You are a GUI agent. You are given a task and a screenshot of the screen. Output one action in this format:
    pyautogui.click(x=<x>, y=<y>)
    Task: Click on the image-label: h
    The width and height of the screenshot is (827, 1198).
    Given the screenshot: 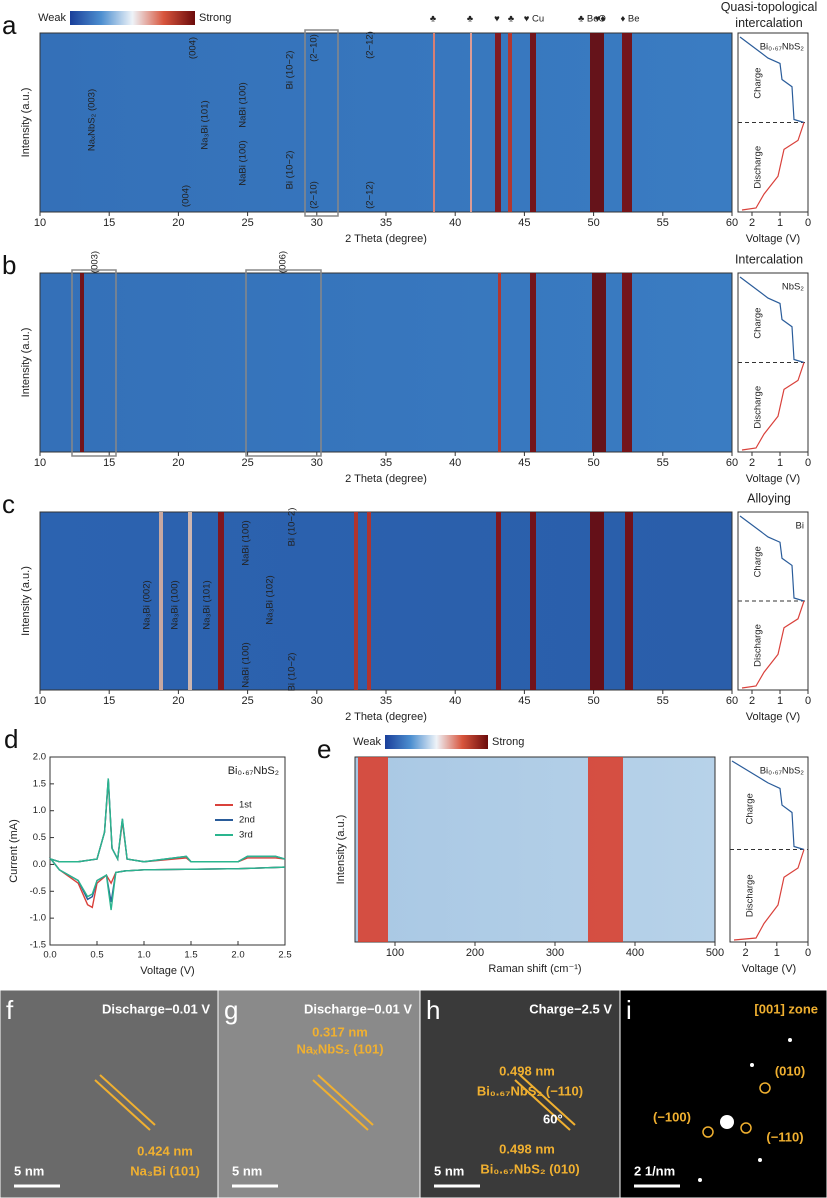 What is the action you would take?
    pyautogui.click(x=433, y=1010)
    